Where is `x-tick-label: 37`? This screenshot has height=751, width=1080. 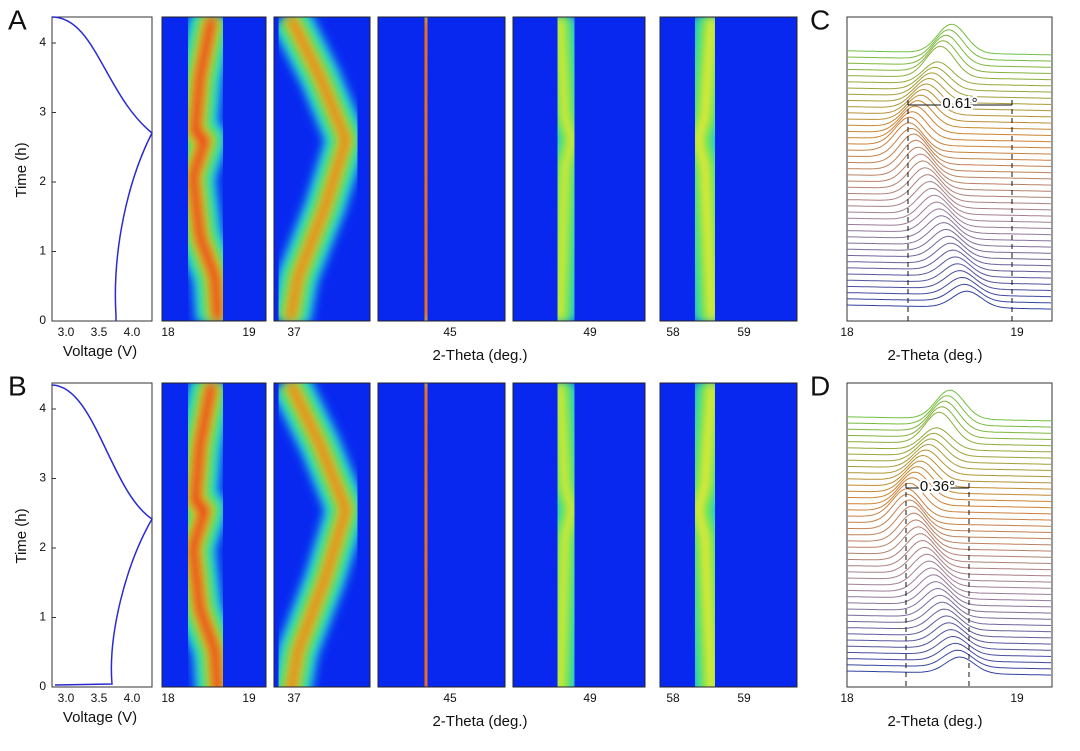
x-tick-label: 37 is located at coordinates (294, 332).